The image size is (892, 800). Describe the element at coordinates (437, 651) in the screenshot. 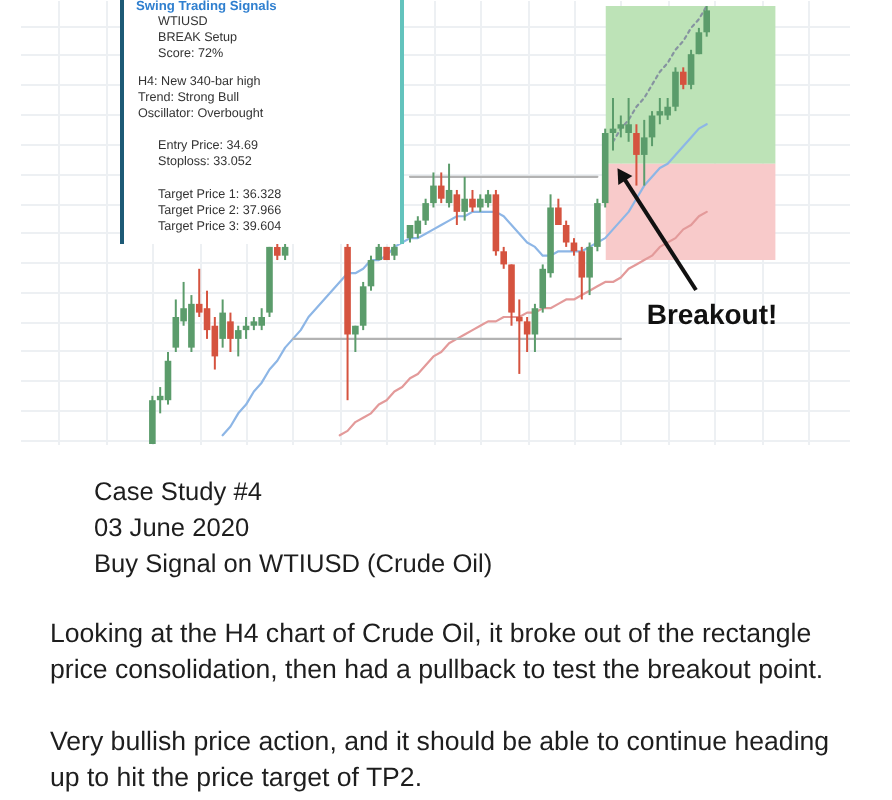

I see `text: Looking at the H4 chart of Crude Oil, it broke out of the rectangle price consolidation, then had a pullback to test the breakout point.` at that location.